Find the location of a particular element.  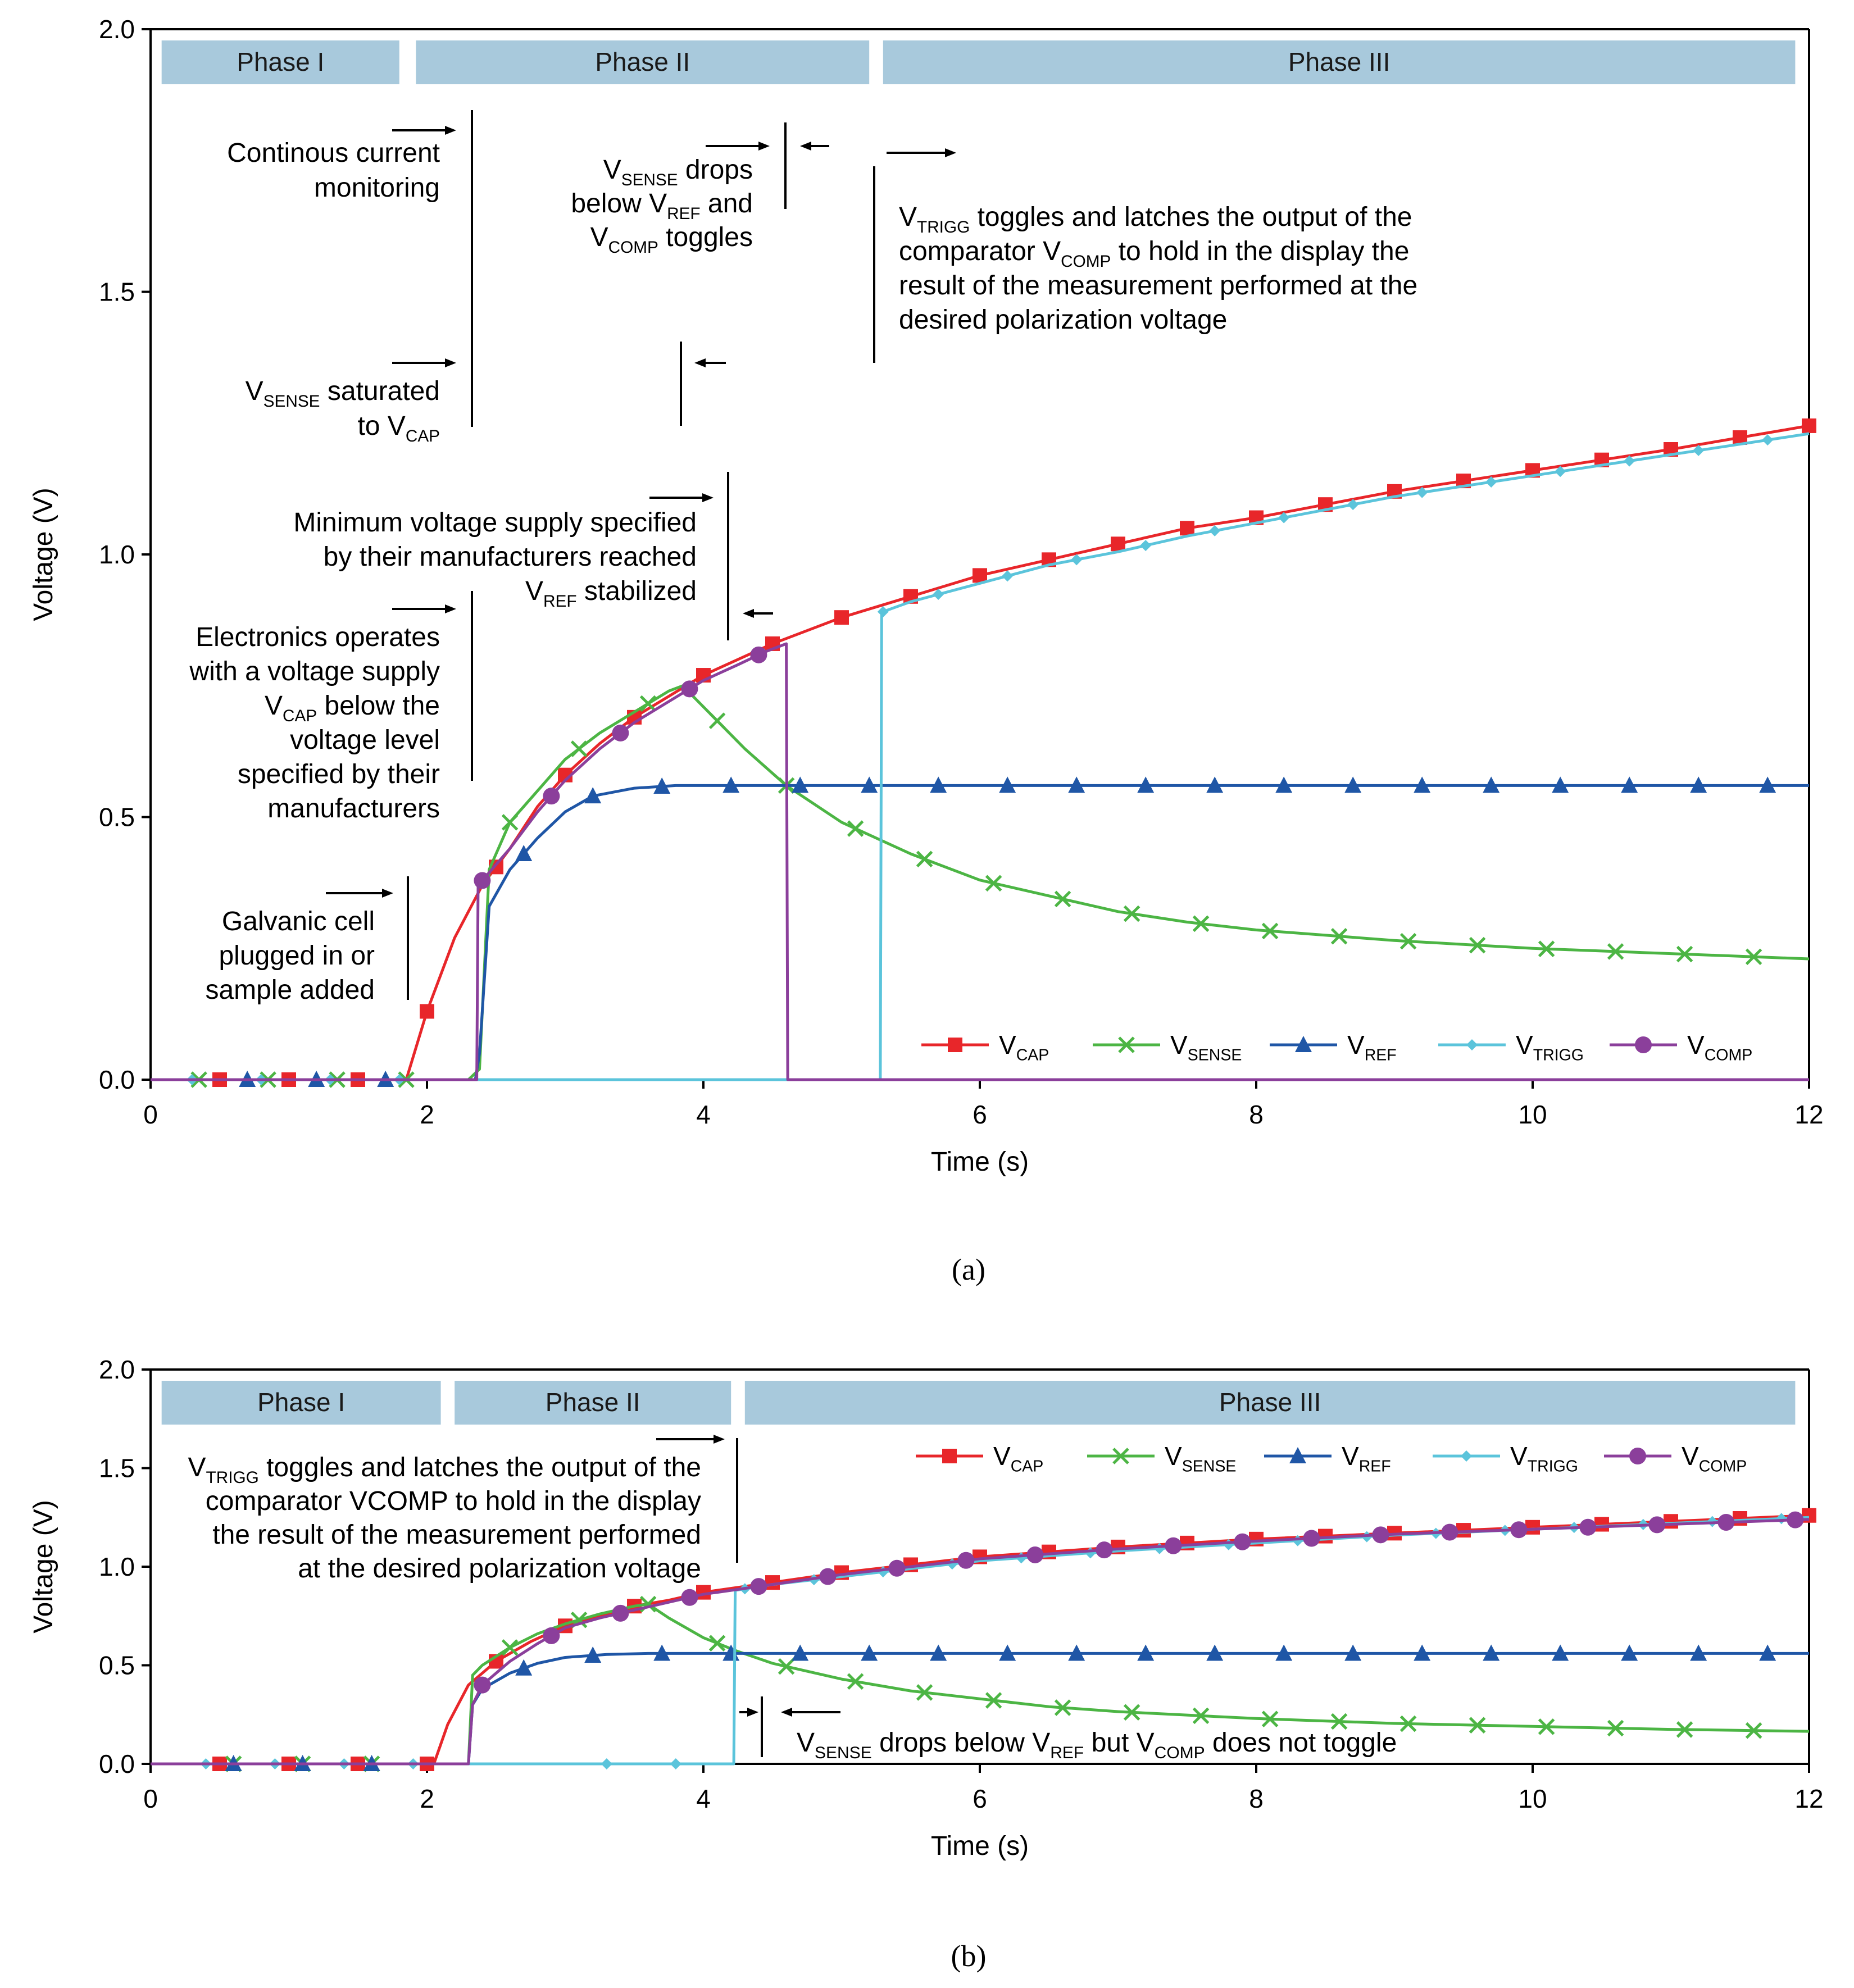

legend-label-vtrigg-sub: TRIGG is located at coordinates (1558, 1056).